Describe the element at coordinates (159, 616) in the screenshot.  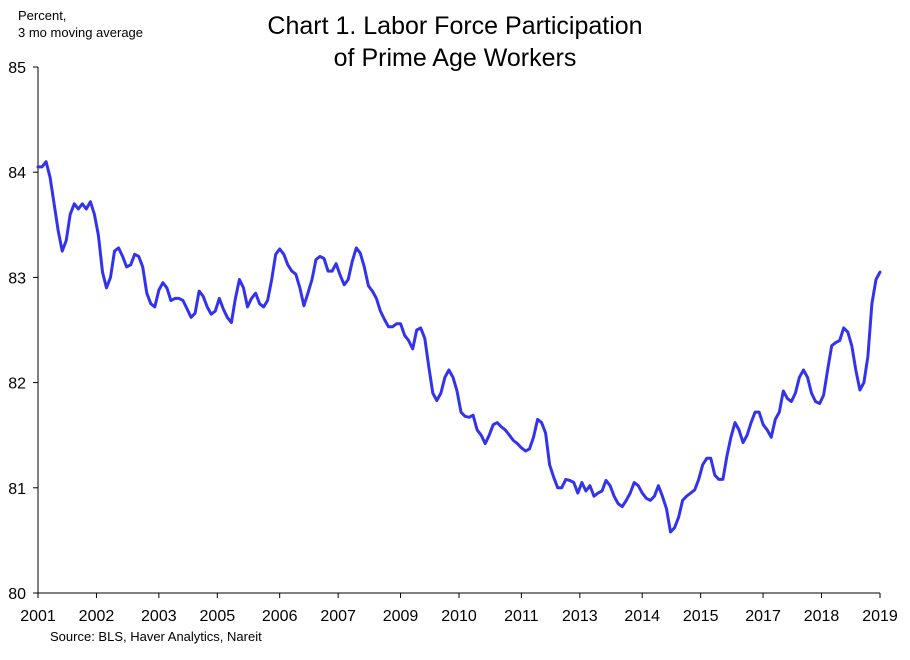
I see `x-tick-label: 2003` at that location.